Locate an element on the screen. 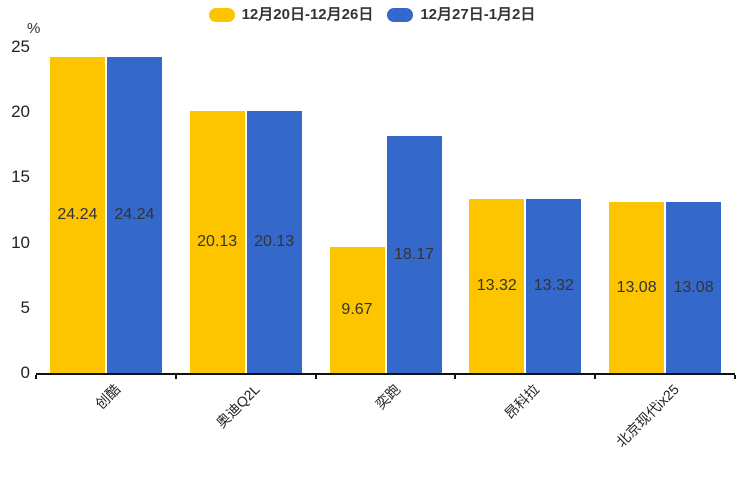 This screenshot has height=496, width=744. x-category-label-3: 昂科拉 is located at coordinates (522, 402).